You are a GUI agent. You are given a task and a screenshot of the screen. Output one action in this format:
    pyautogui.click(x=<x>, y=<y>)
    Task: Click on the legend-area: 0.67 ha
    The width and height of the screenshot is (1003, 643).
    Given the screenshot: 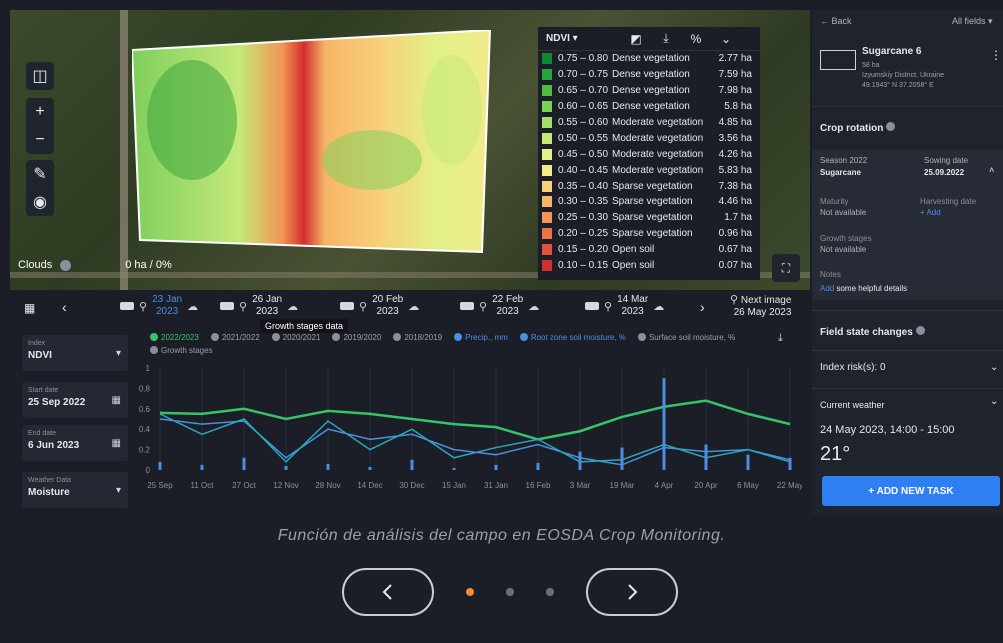 What is the action you would take?
    pyautogui.click(x=735, y=250)
    